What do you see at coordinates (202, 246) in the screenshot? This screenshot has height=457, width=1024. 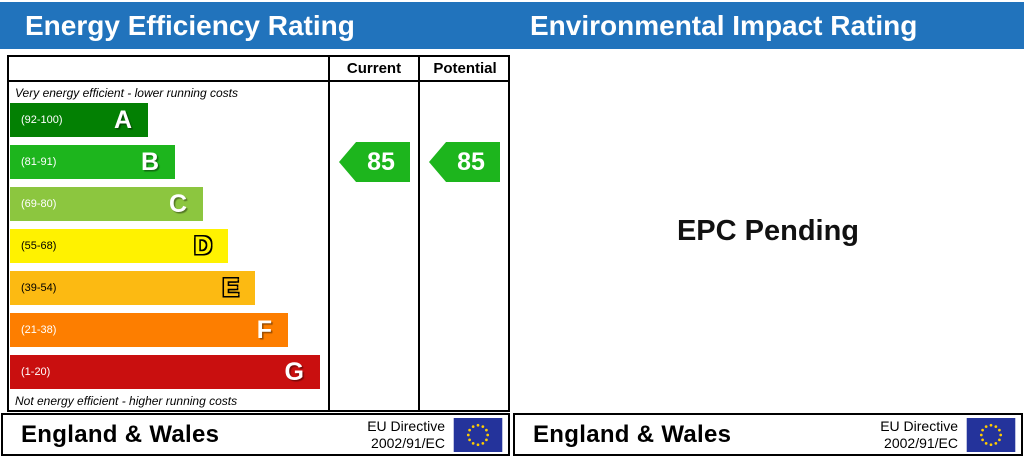 I see `band-letter: D` at bounding box center [202, 246].